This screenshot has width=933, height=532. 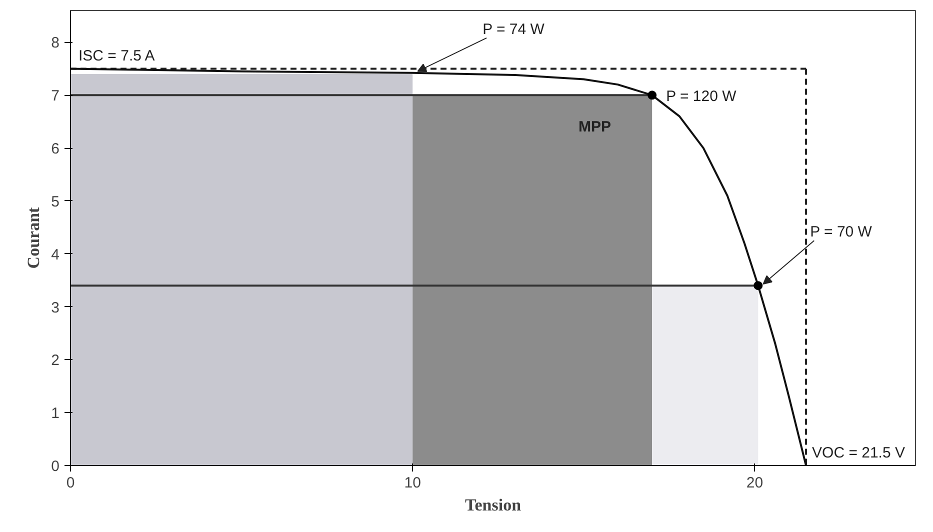 What do you see at coordinates (55, 255) in the screenshot?
I see `y-tick-label: 4` at bounding box center [55, 255].